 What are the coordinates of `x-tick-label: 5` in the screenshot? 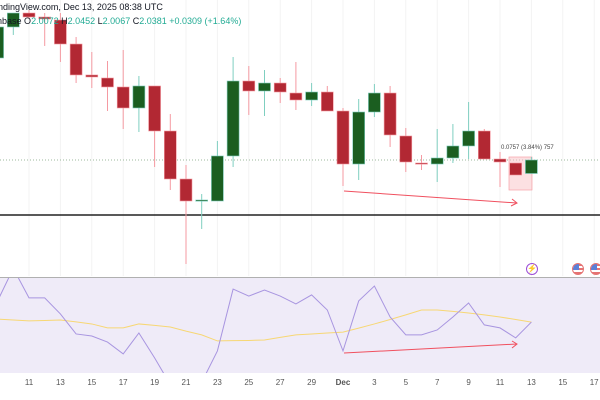 It's located at (406, 382).